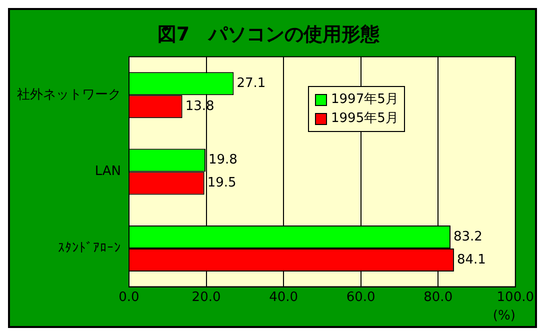 Image resolution: width=545 pixels, height=336 pixels. I want to click on x-tick-label: 100.0, so click(515, 297).